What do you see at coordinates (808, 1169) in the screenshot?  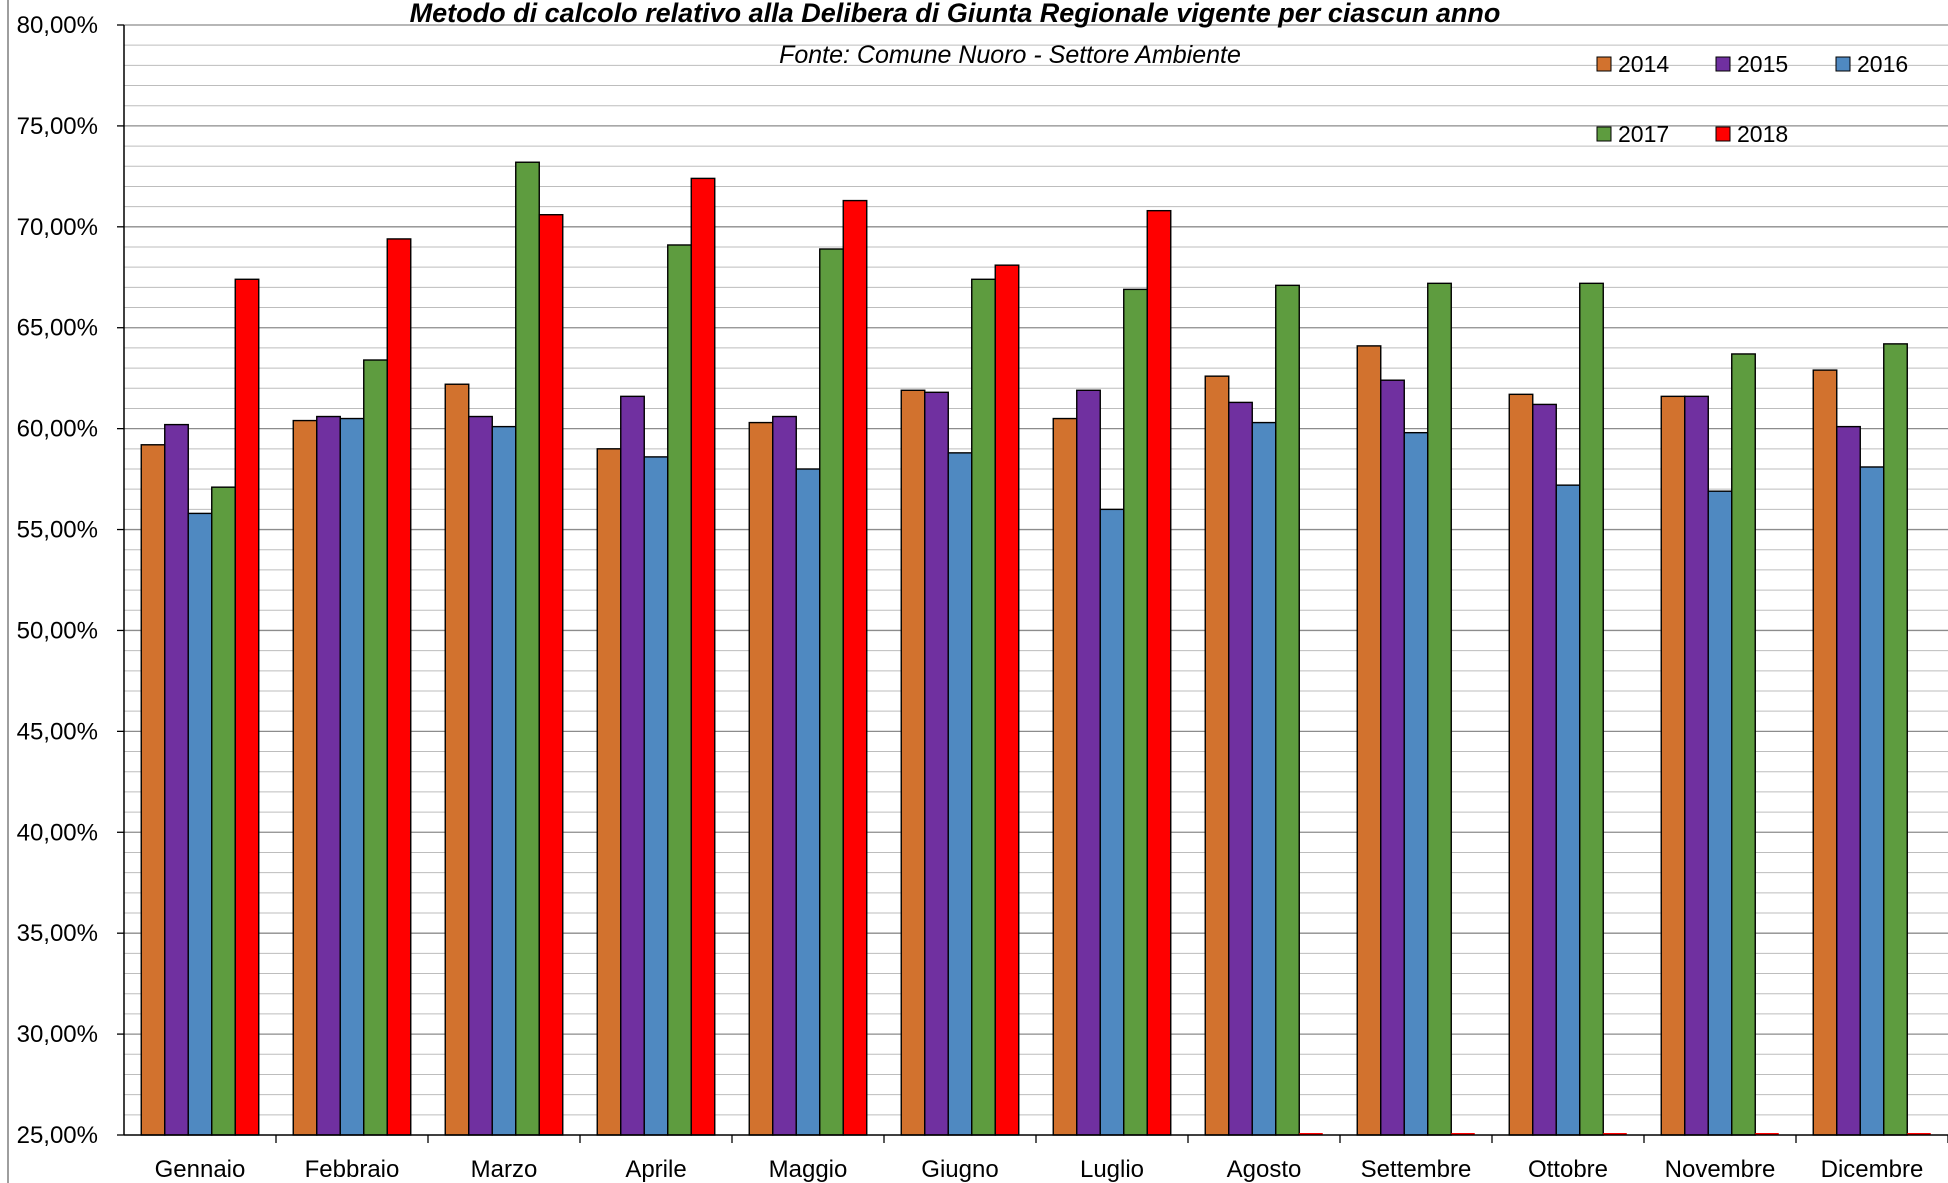 I see `x-tick-label: Maggio` at bounding box center [808, 1169].